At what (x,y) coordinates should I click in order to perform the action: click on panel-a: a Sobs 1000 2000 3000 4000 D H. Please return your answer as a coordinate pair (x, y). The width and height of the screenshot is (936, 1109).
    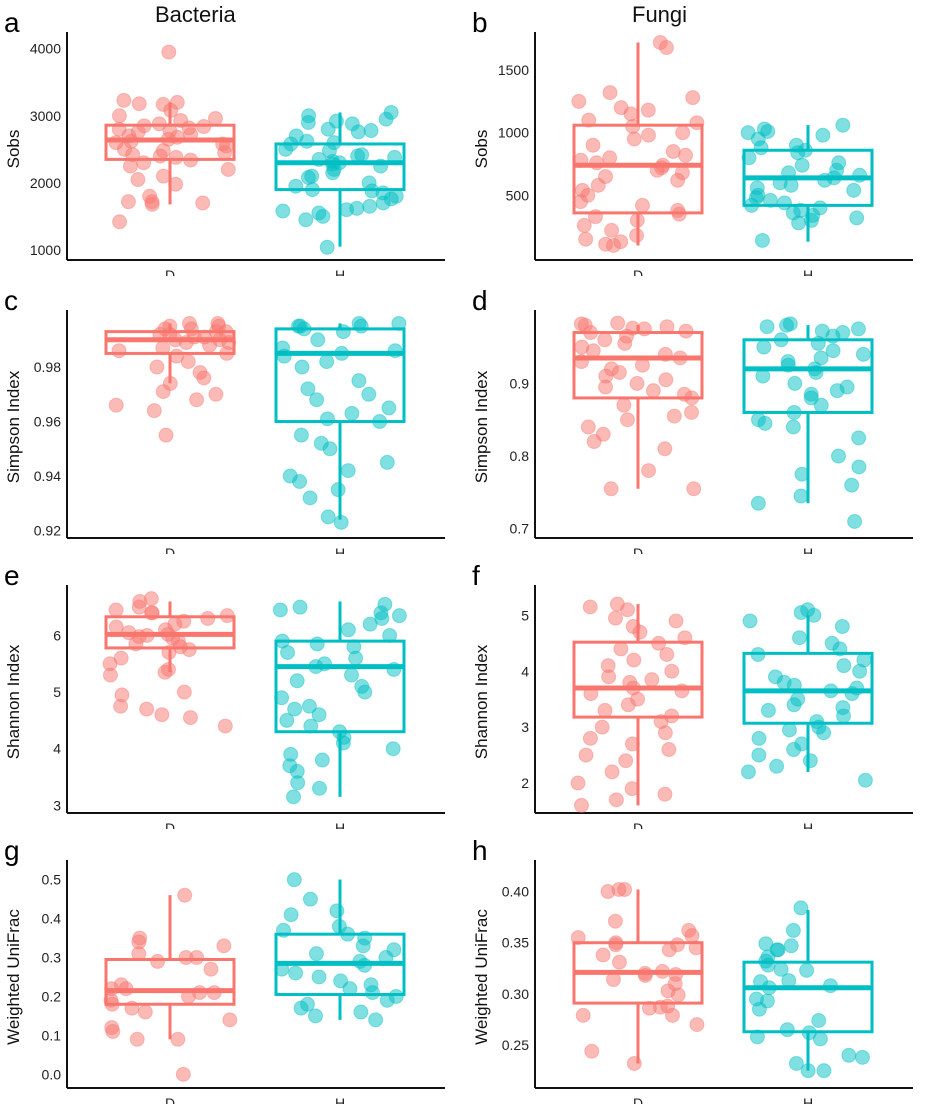
    Looking at the image, I should click on (234, 141).